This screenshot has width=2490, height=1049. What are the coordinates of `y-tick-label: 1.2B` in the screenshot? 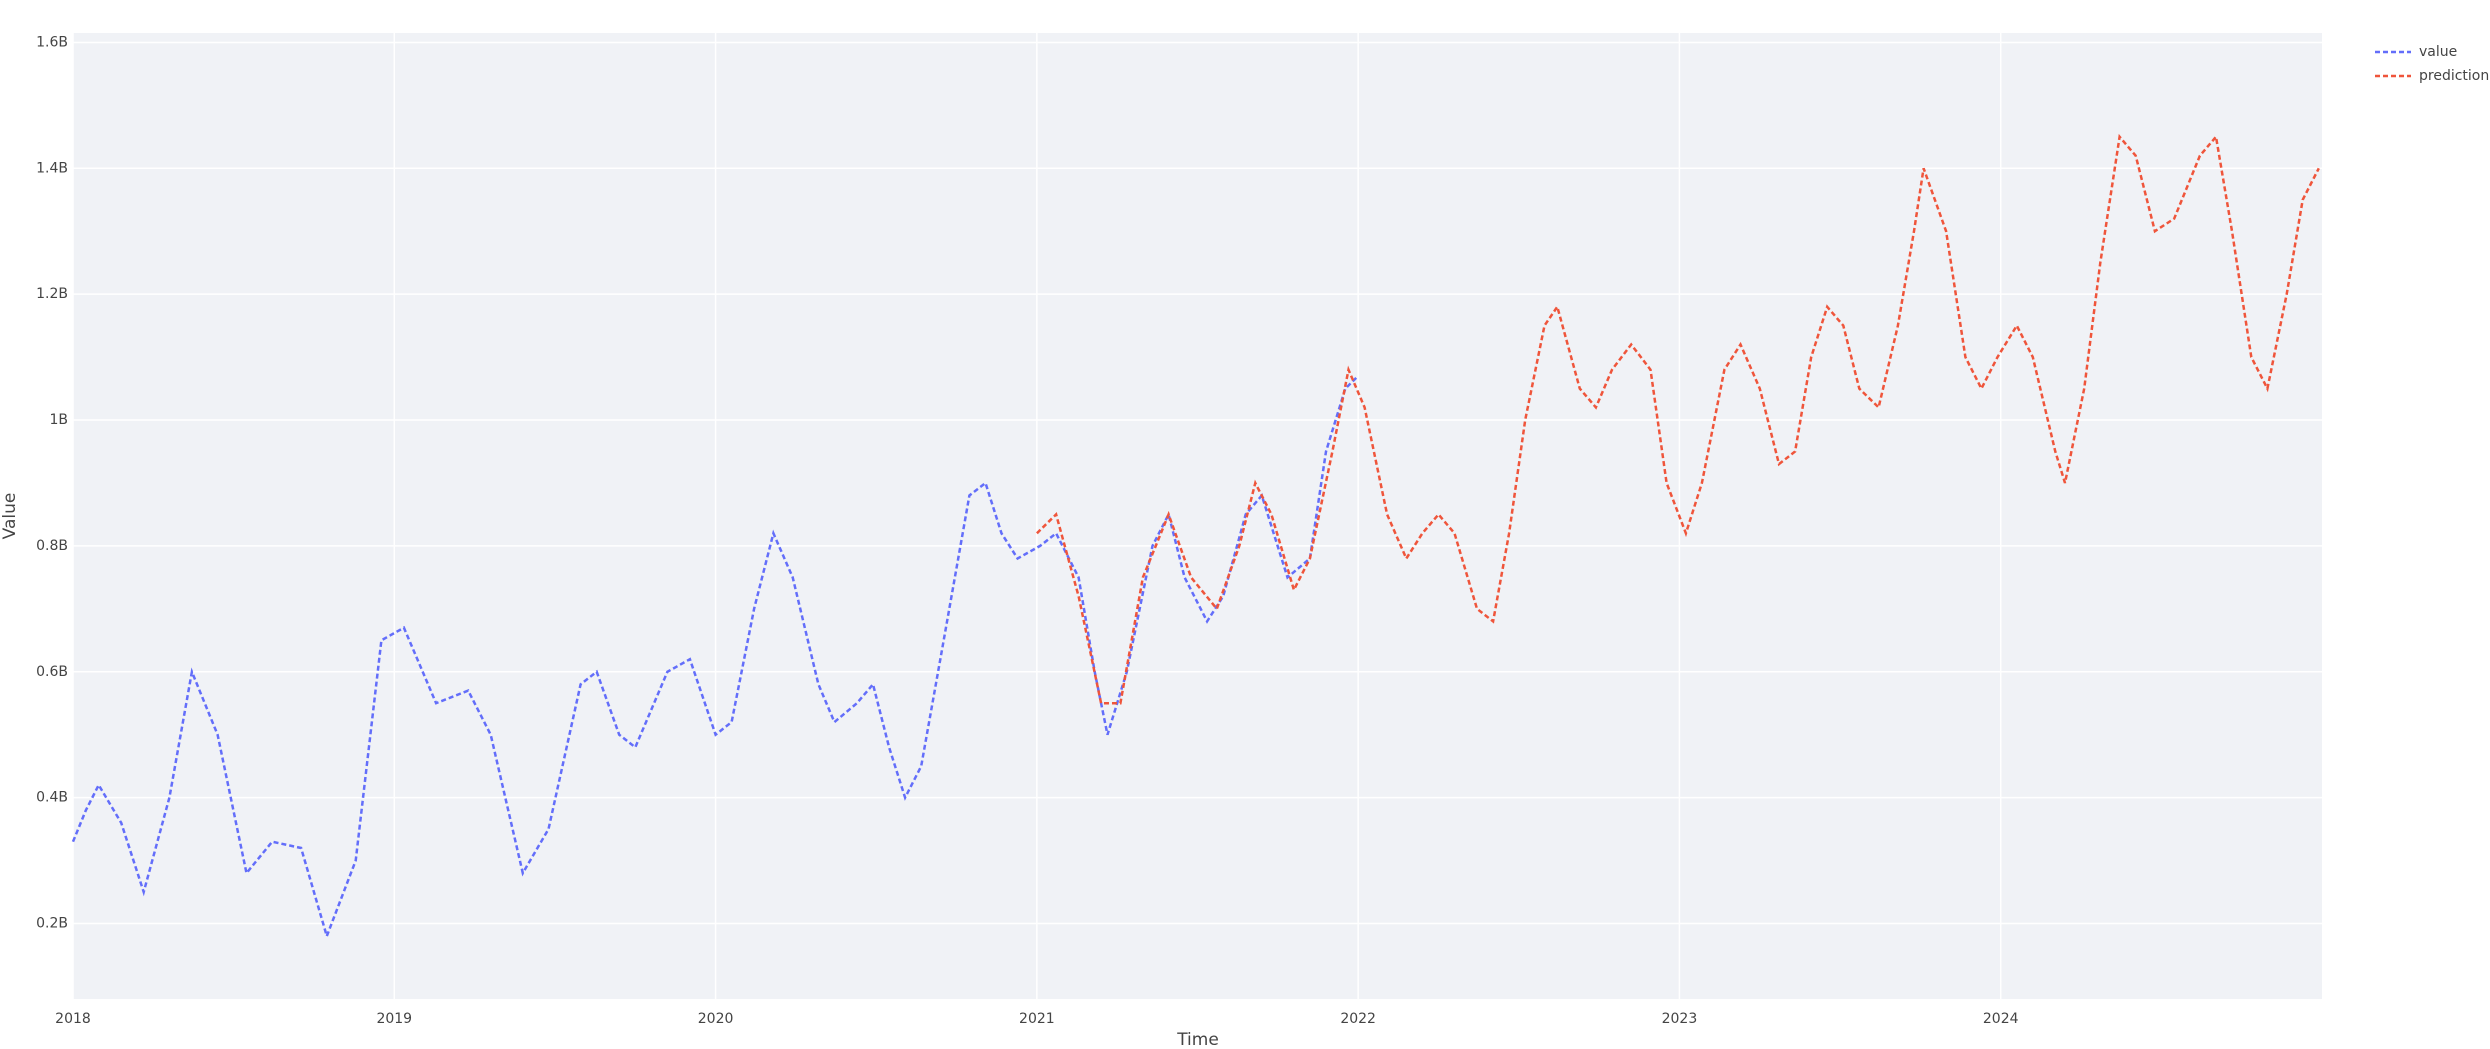 It's located at (52, 294).